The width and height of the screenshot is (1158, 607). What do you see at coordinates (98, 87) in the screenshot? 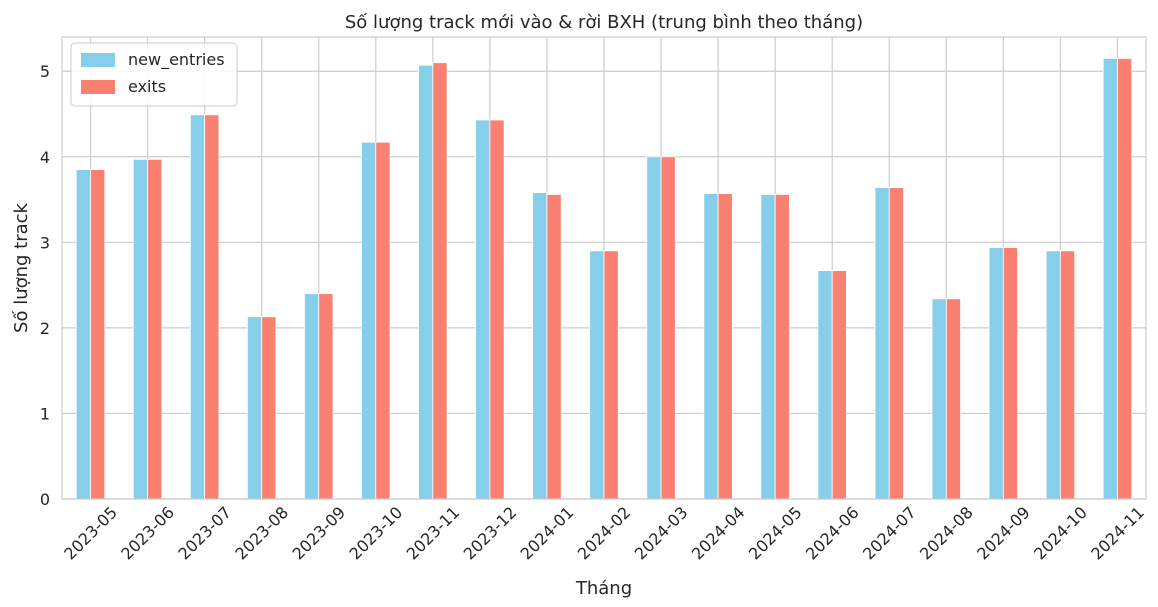
I see `legend-swatch-exits` at bounding box center [98, 87].